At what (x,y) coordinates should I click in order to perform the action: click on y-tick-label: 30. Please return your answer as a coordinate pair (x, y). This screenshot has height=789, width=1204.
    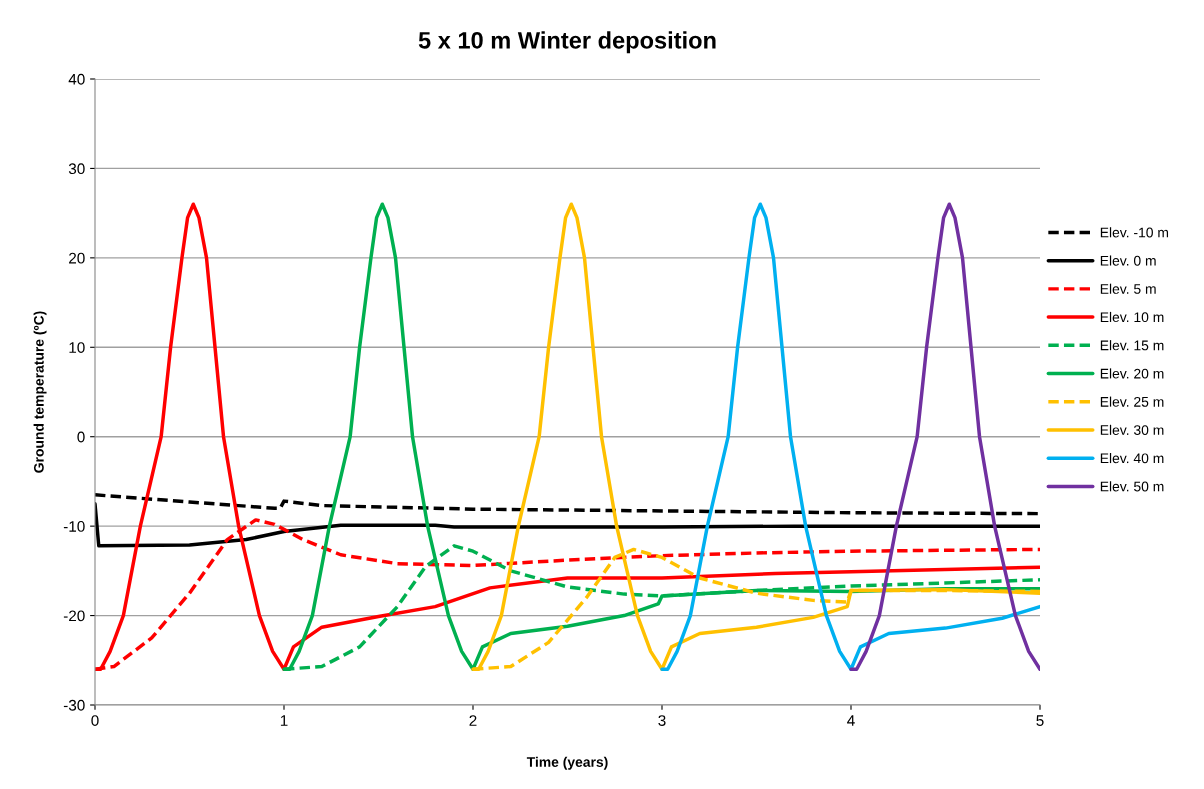
    Looking at the image, I should click on (76, 169).